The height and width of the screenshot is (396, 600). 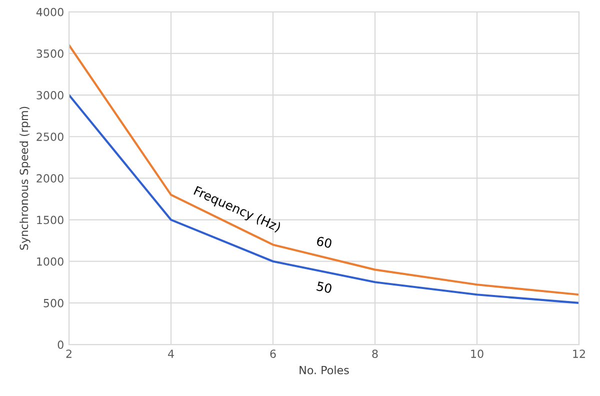 What do you see at coordinates (50, 178) in the screenshot?
I see `y-tick-label: 2000` at bounding box center [50, 178].